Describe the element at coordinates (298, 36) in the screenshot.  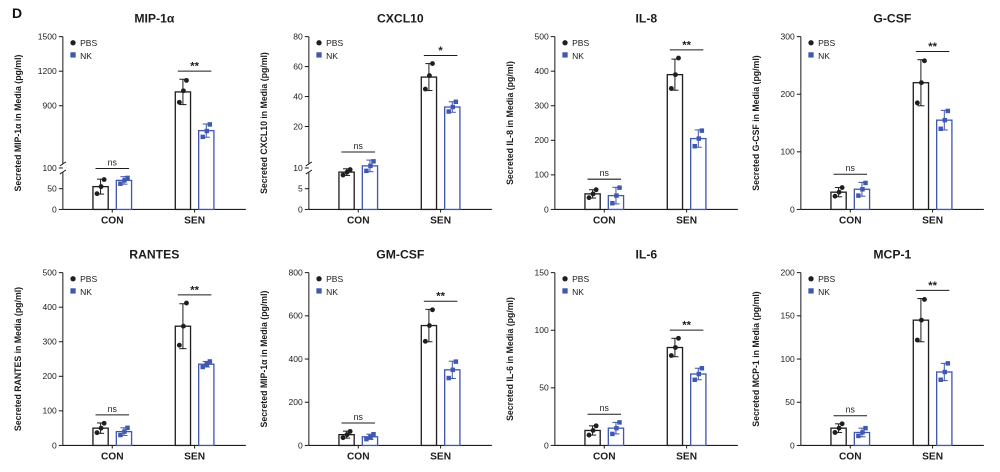
I see `y-tick-label: 80` at that location.